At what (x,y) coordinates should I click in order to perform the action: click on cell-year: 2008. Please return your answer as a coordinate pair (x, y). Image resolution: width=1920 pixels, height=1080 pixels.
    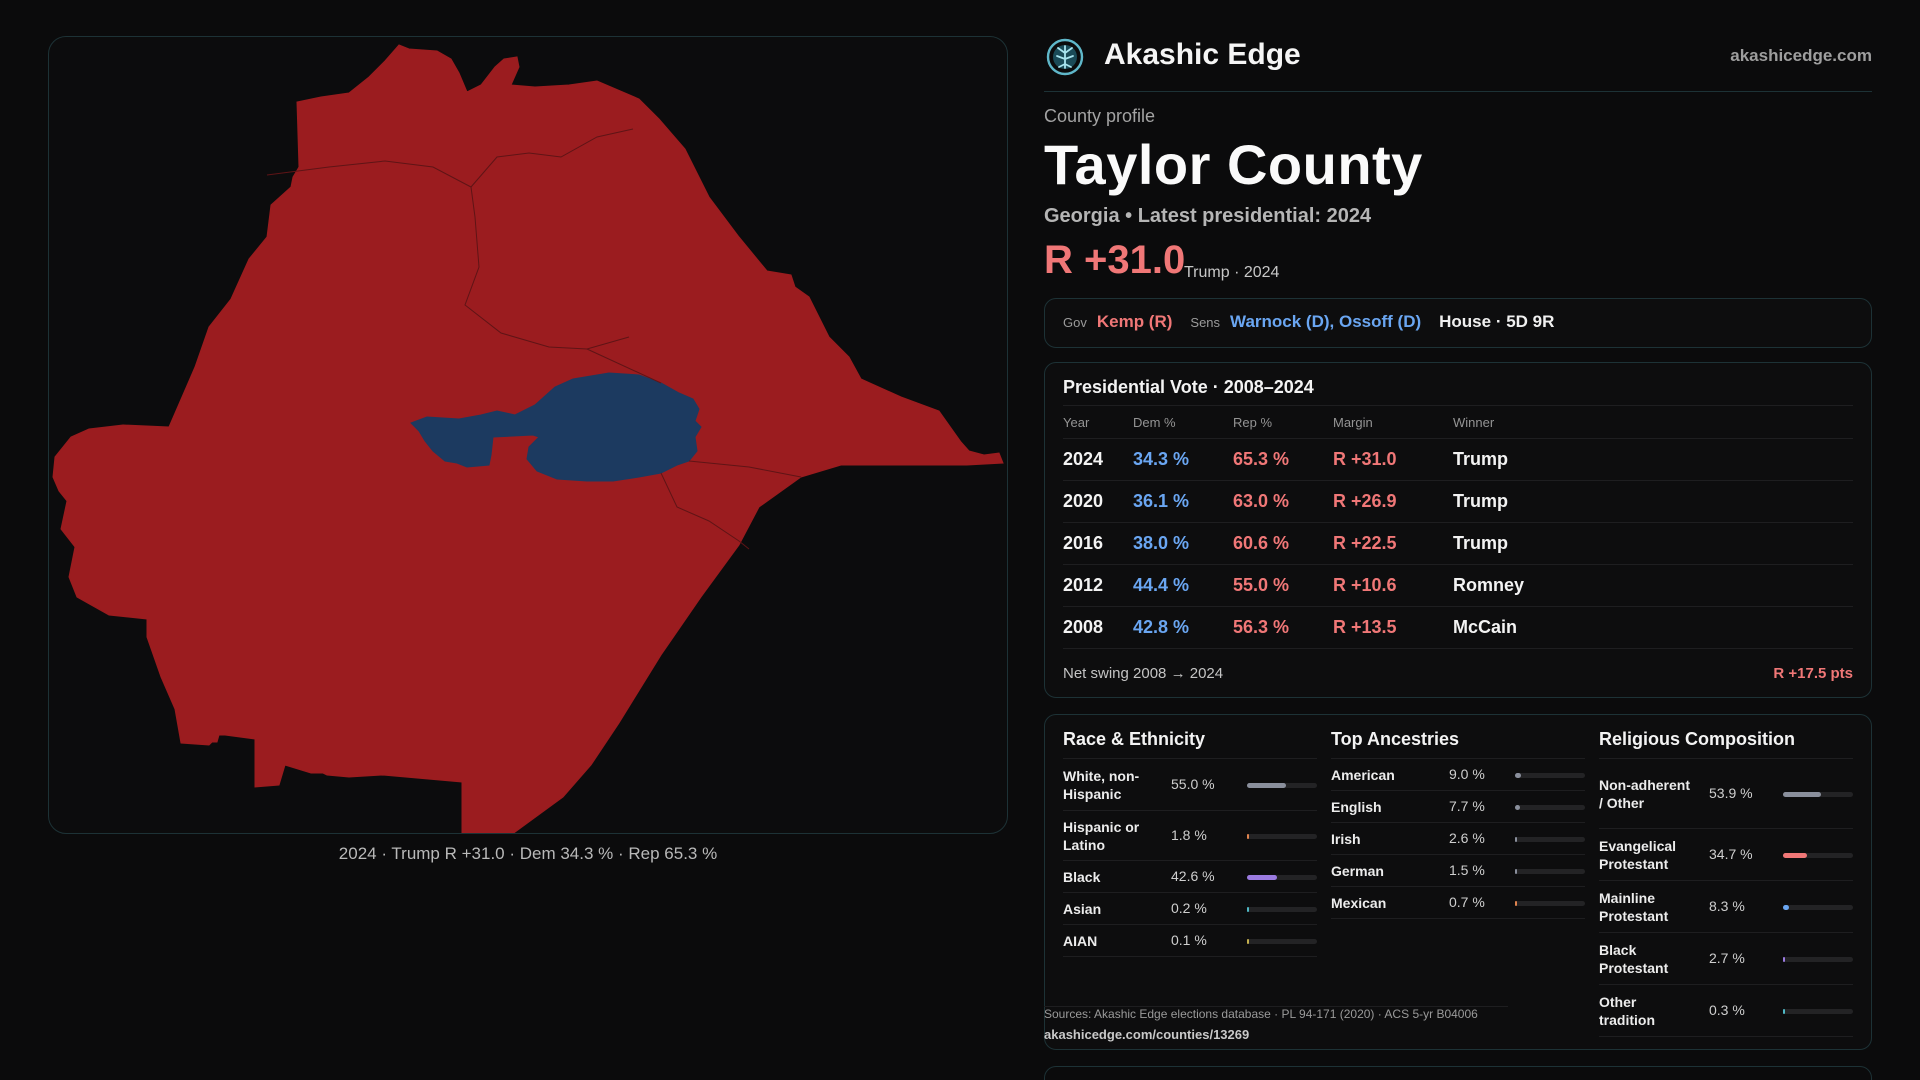
    Looking at the image, I should click on (1098, 627).